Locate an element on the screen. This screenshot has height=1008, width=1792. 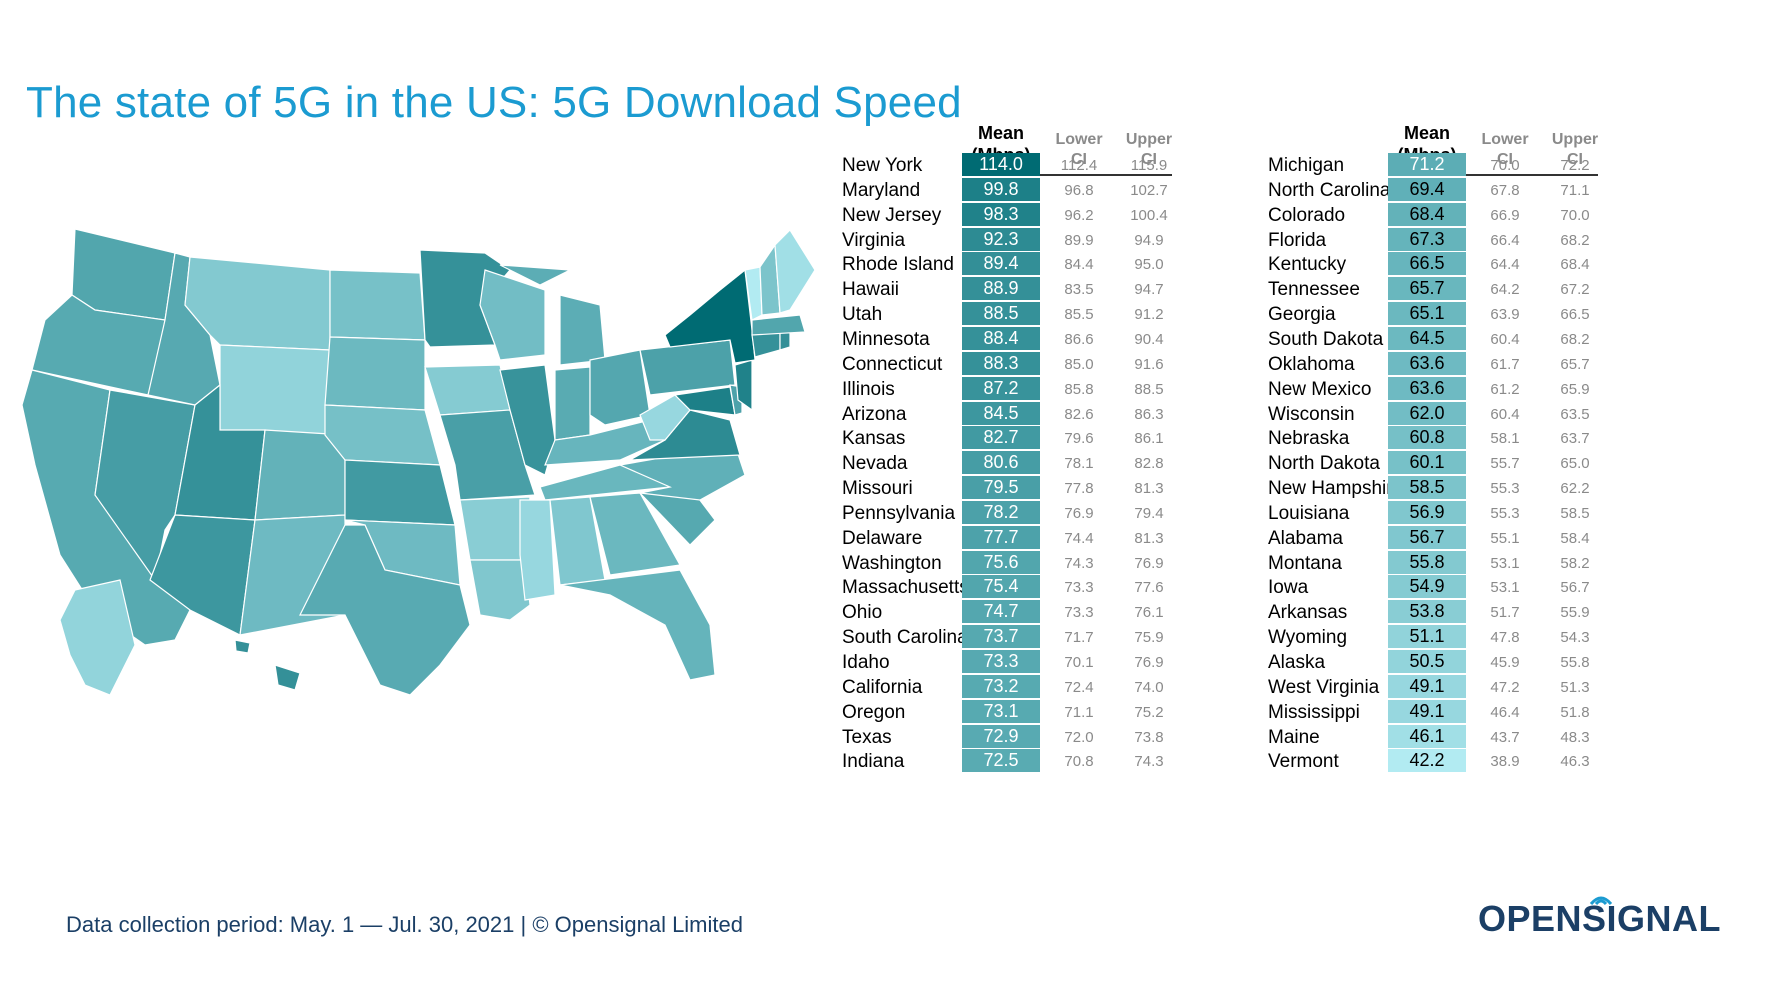
upper-ci-value: 55.9 is located at coordinates (1575, 613).